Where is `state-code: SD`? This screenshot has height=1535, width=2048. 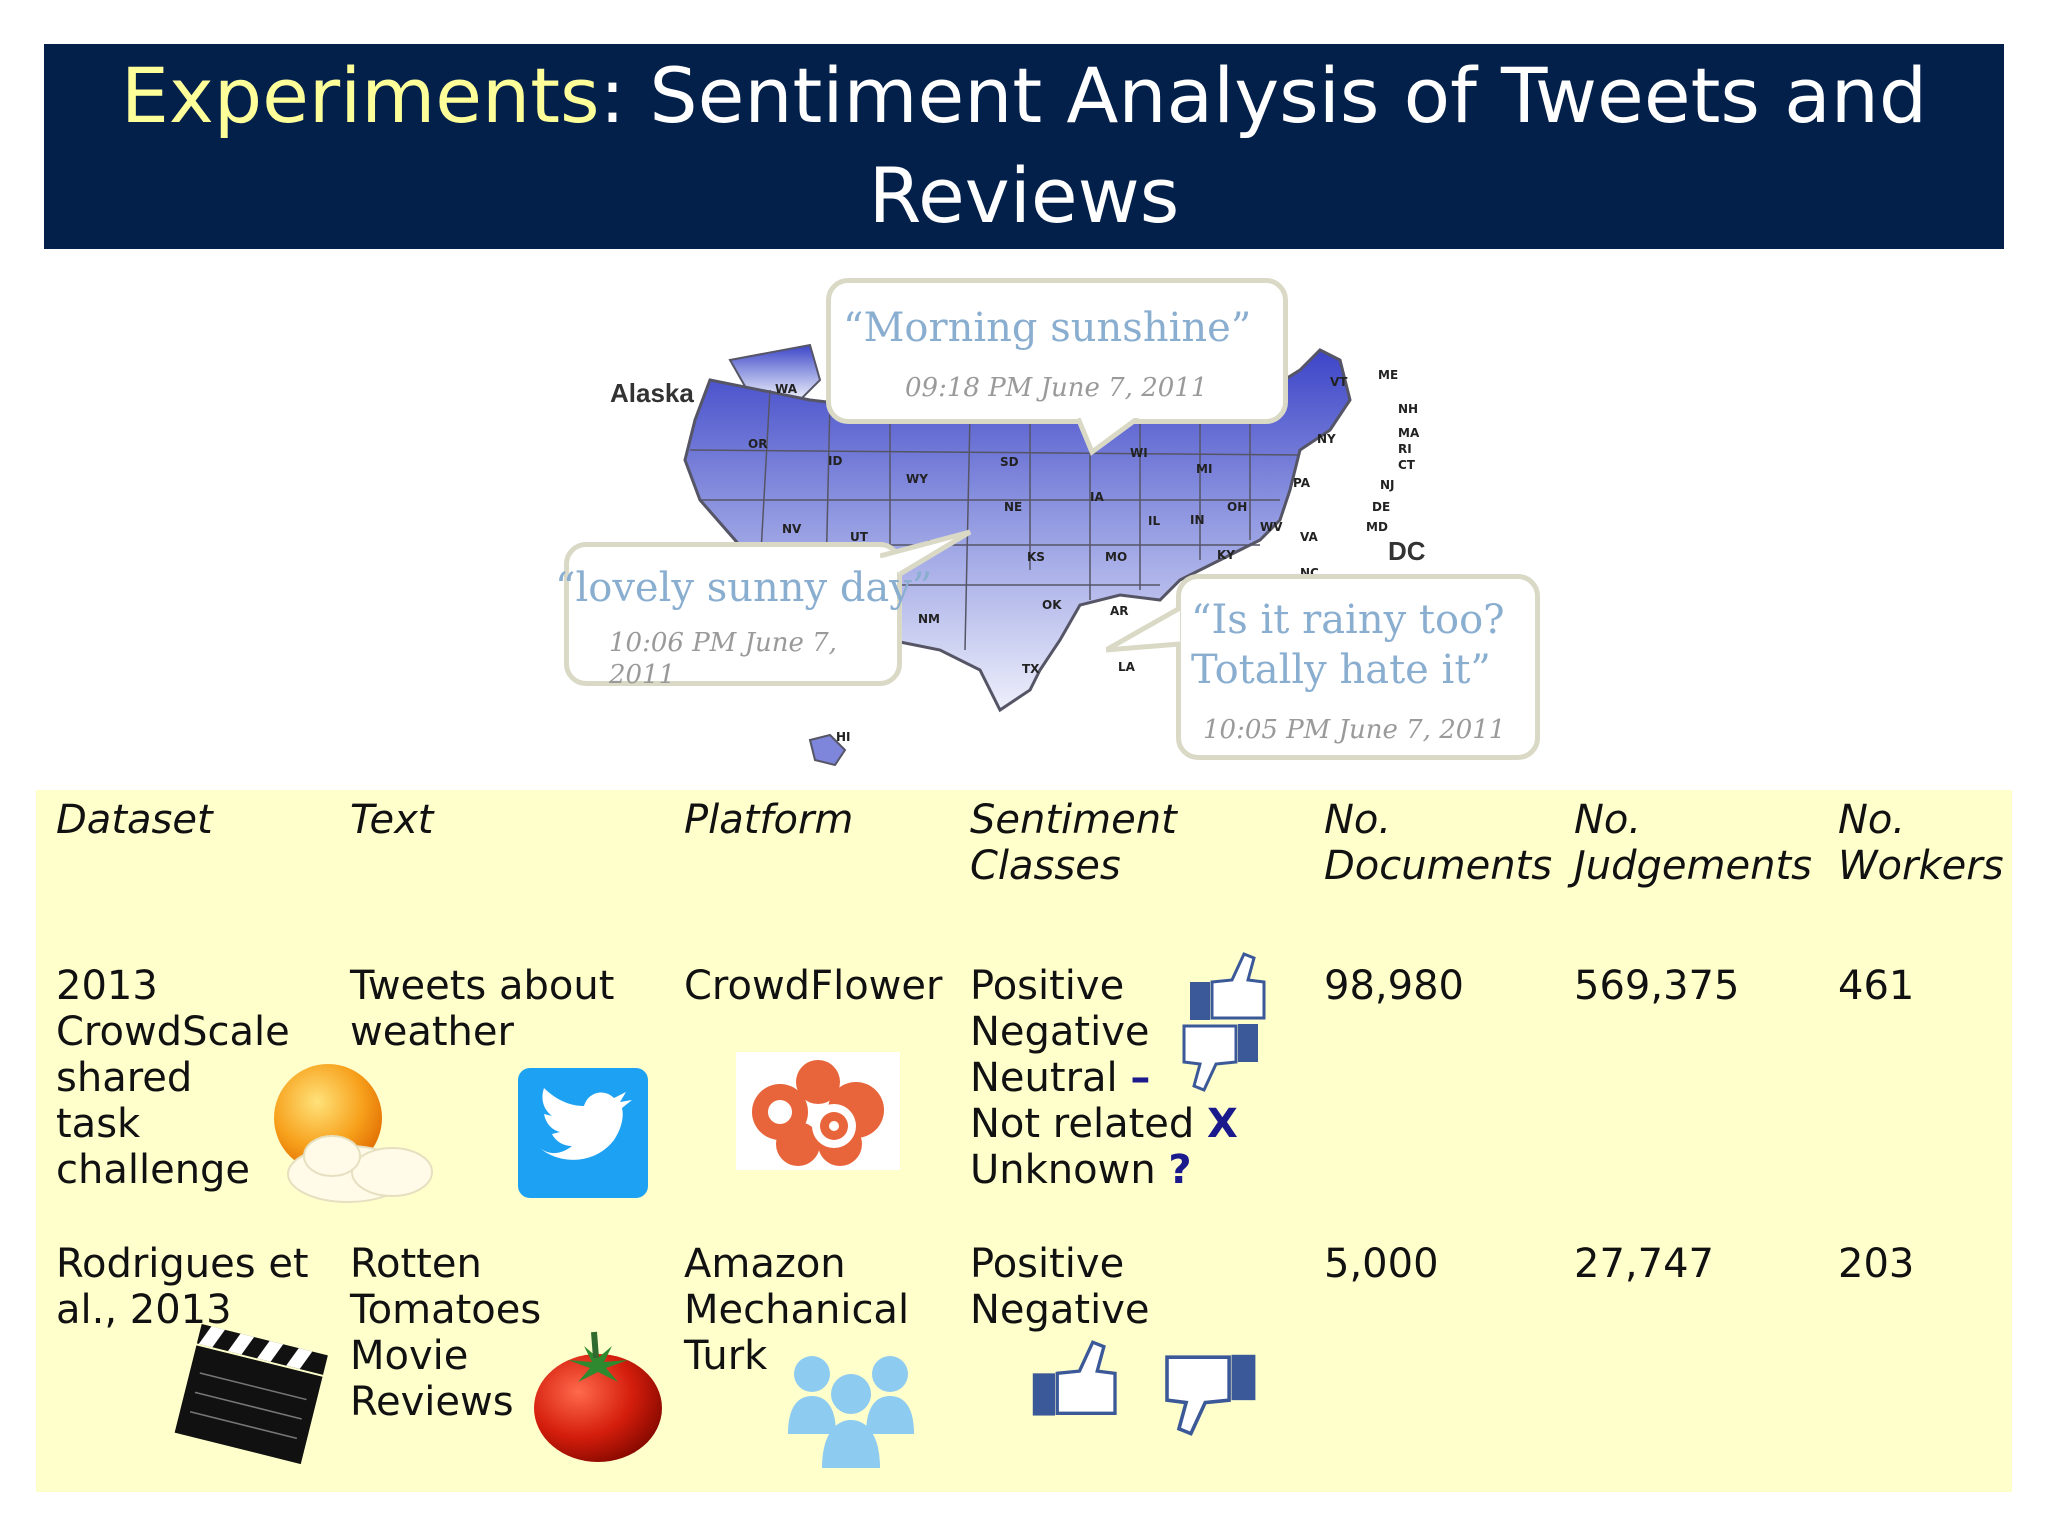
state-code: SD is located at coordinates (1009, 462).